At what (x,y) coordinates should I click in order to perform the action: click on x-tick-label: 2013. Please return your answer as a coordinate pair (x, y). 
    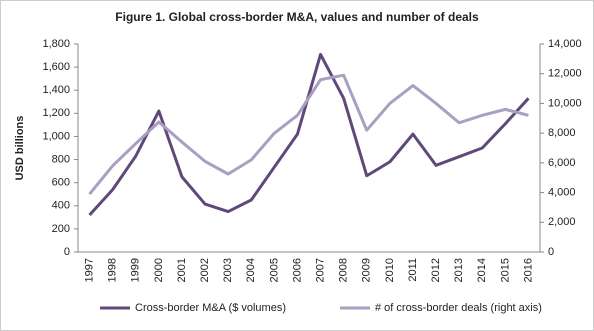
    Looking at the image, I should click on (459, 270).